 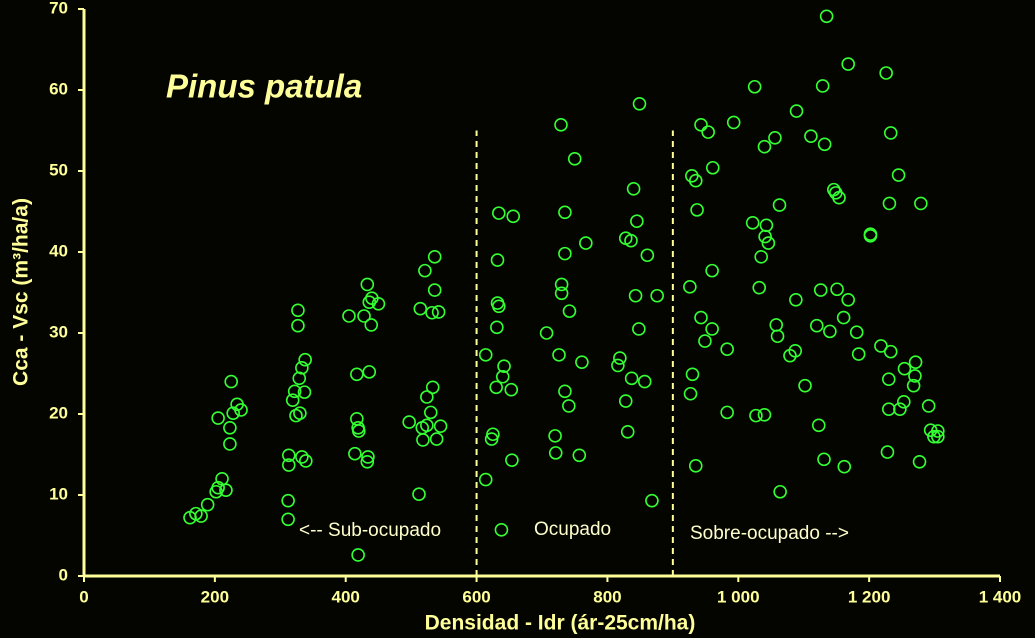 I want to click on annotation: Sobre-ocupado -->, so click(x=769, y=533).